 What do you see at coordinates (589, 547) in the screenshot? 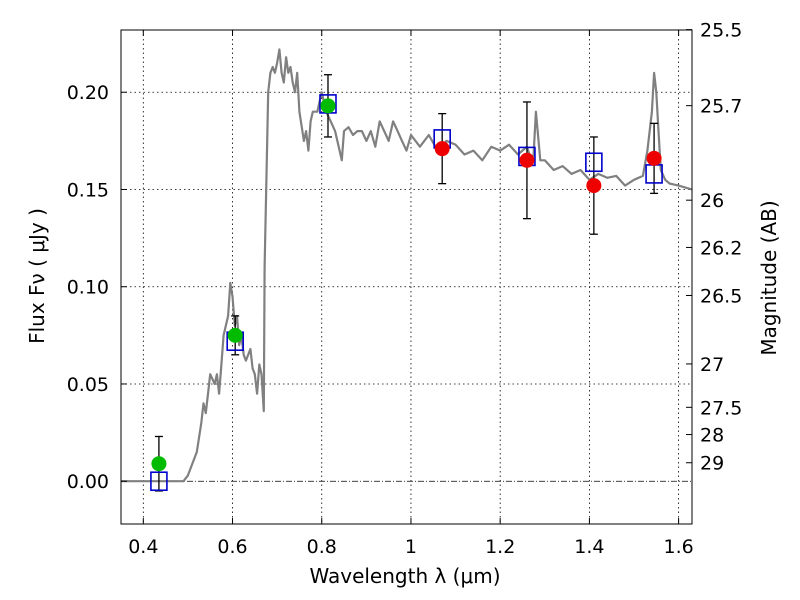
I see `x-tick-label: 1.4` at bounding box center [589, 547].